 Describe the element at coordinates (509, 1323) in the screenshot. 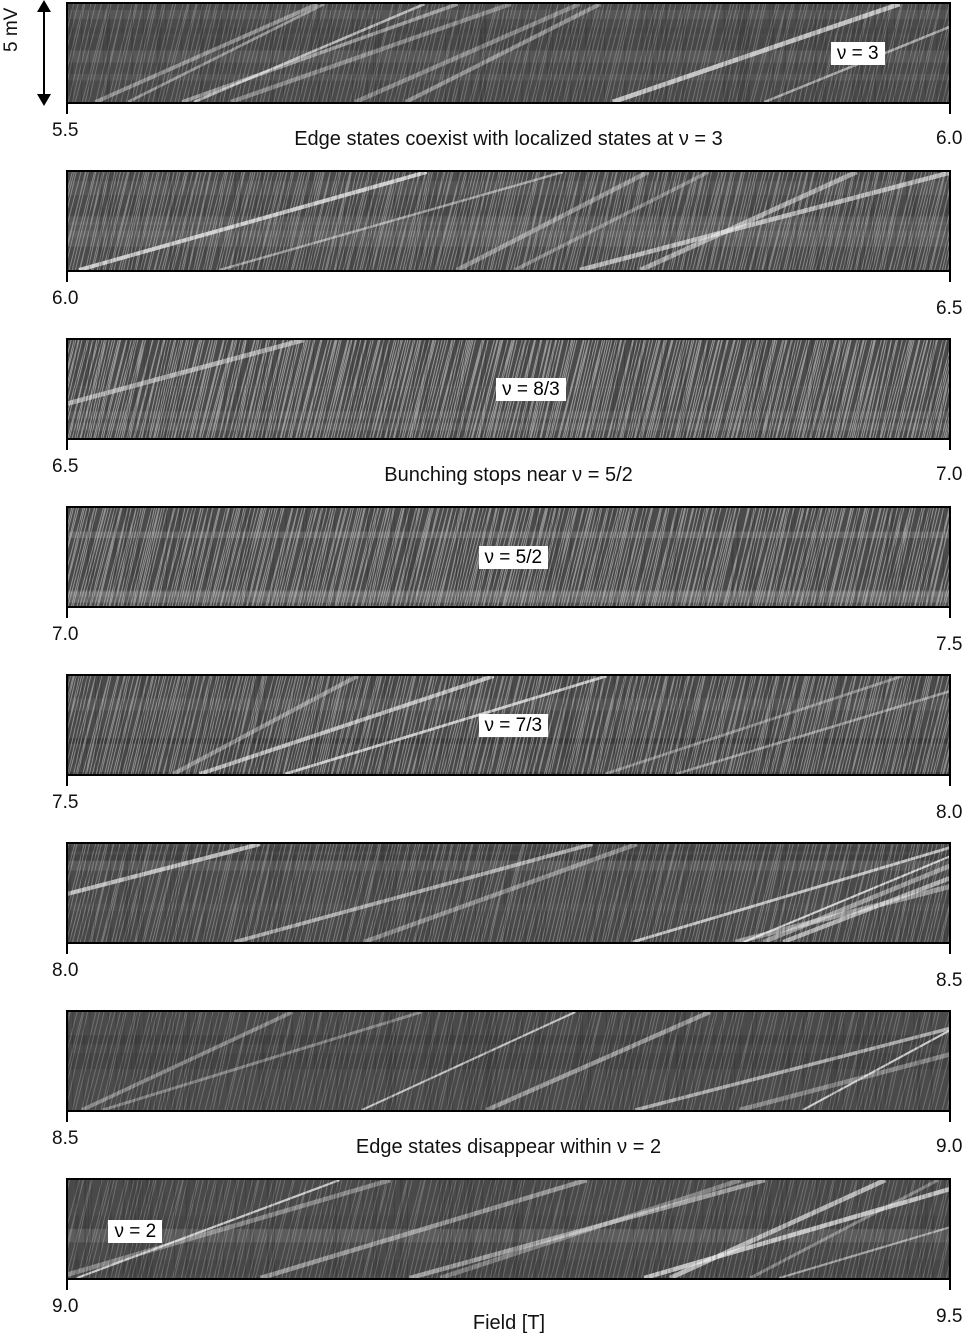

I see `x-axis-label: Field [T]` at that location.